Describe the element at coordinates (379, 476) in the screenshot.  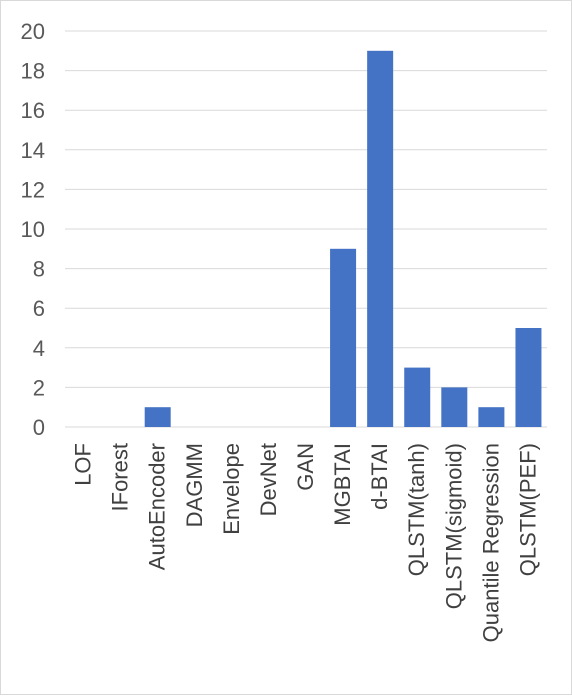
I see `x-tick-label: d-BTAI` at that location.